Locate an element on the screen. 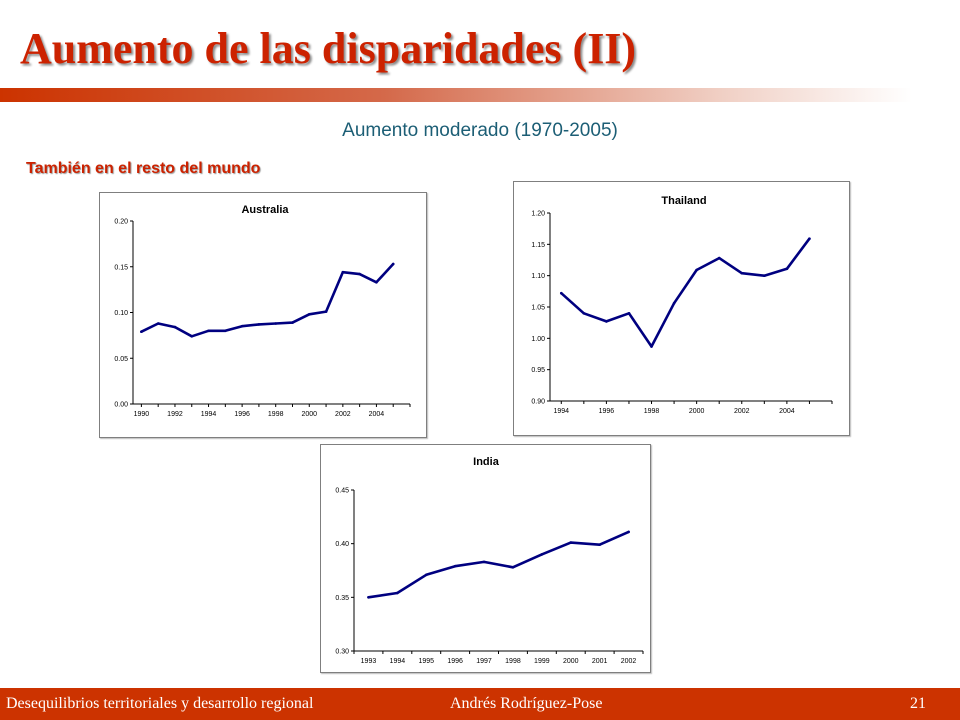  title-underline-bar is located at coordinates (480, 95).